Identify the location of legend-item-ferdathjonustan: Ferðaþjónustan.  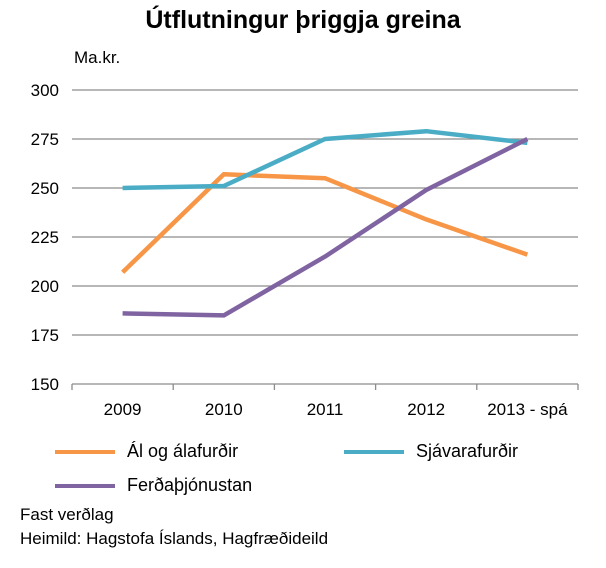
(153, 485).